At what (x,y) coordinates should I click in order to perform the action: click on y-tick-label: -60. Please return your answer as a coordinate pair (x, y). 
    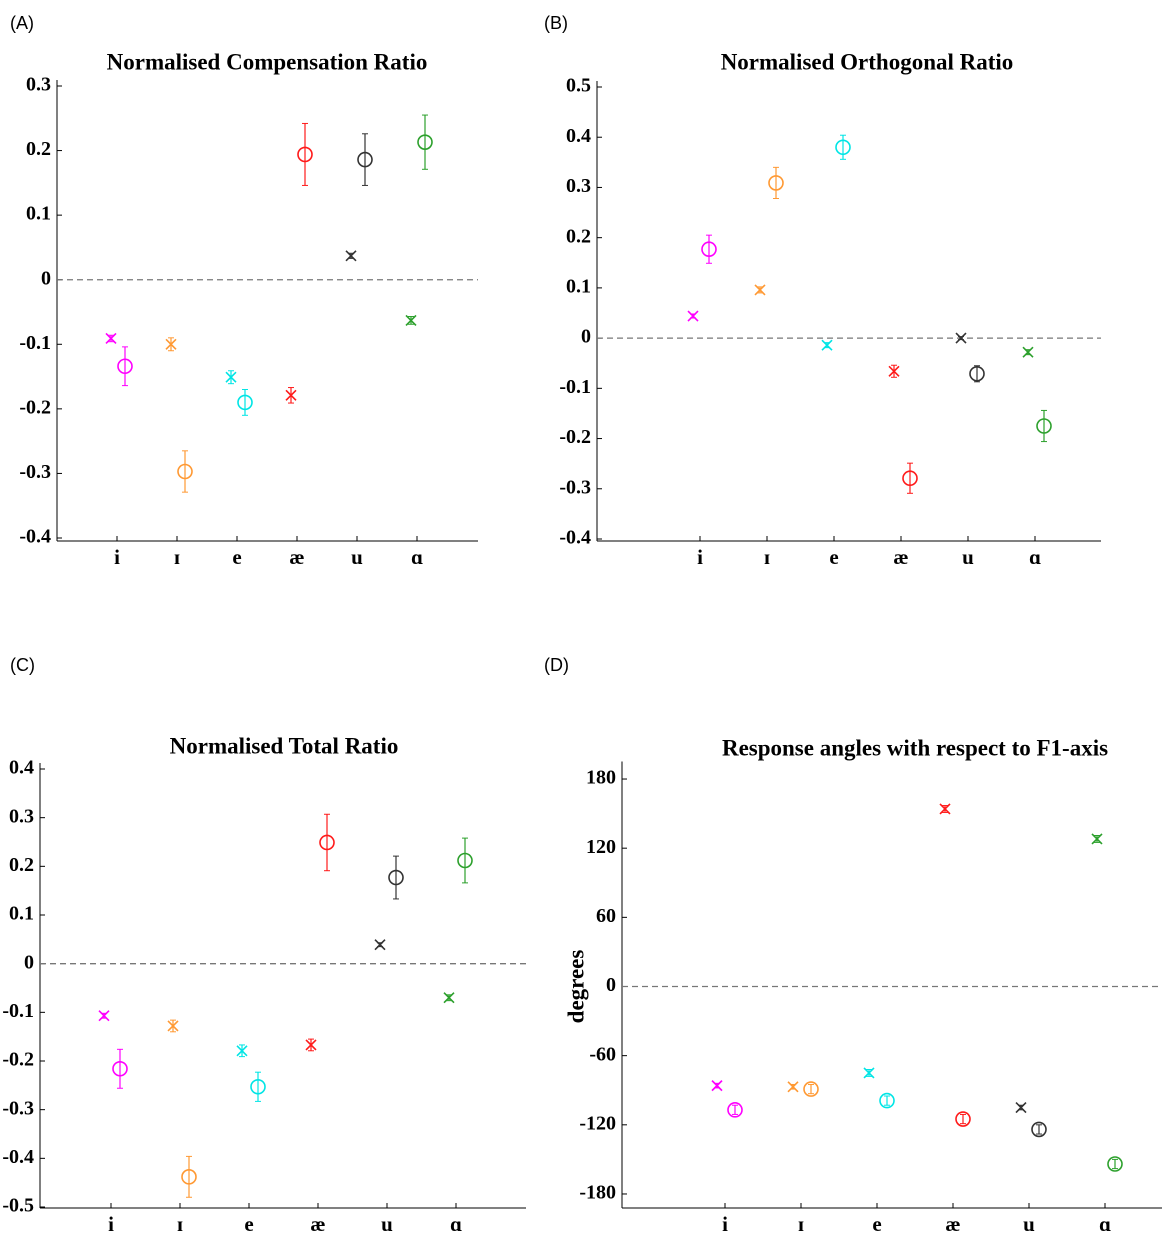
    Looking at the image, I should click on (602, 1054).